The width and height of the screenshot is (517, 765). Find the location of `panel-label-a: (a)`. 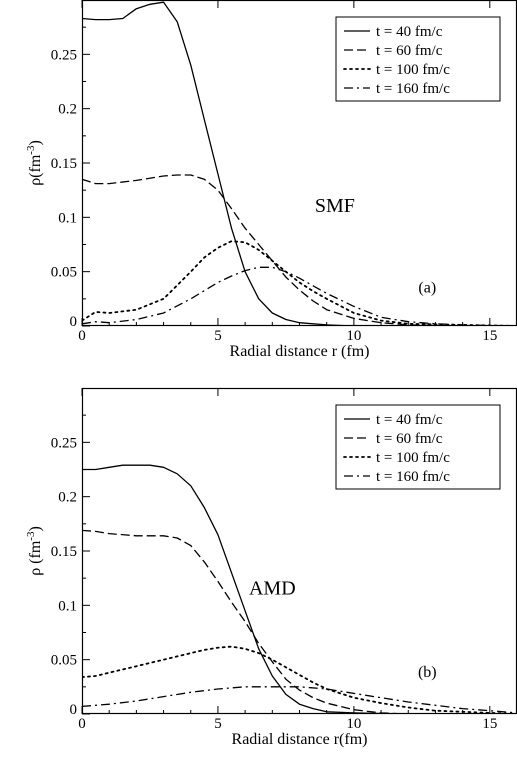

panel-label-a: (a) is located at coordinates (427, 287).